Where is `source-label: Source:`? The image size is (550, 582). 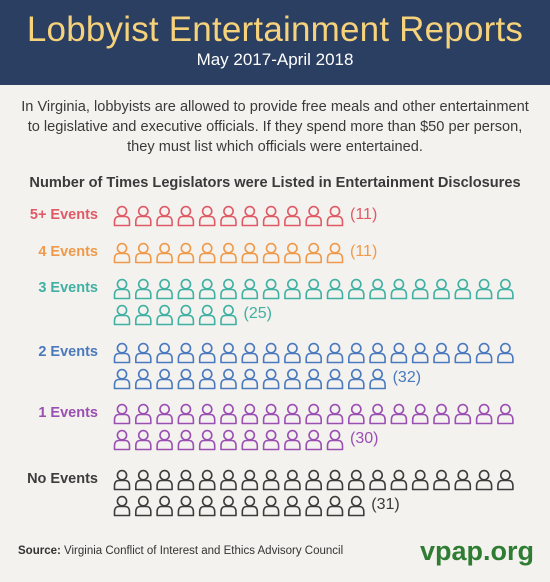
source-label: Source: is located at coordinates (39, 551).